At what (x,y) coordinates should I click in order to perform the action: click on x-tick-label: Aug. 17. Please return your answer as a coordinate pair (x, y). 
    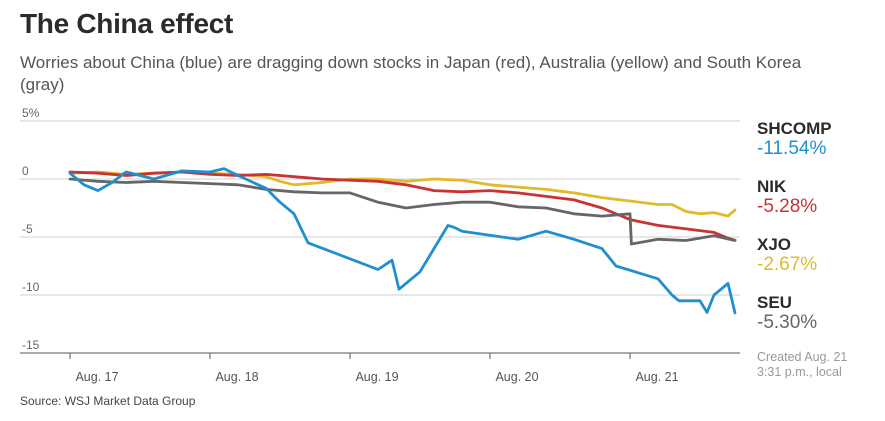
    Looking at the image, I should click on (96, 377).